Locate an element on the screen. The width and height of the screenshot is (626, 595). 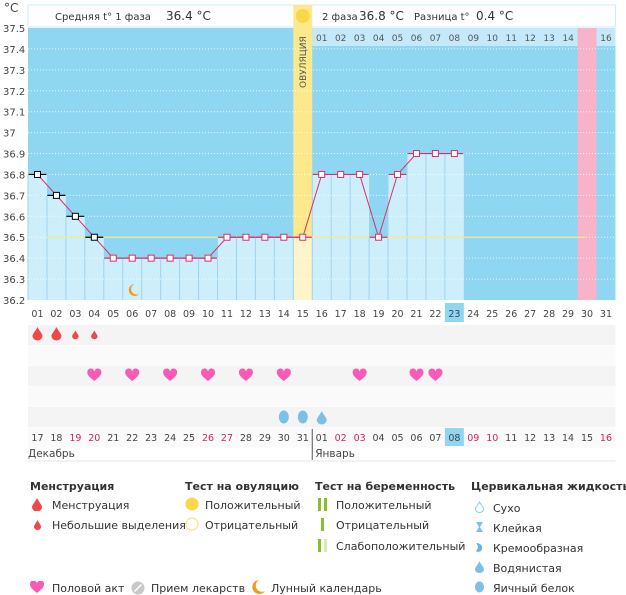
calendar-date: 06 is located at coordinates (416, 438).